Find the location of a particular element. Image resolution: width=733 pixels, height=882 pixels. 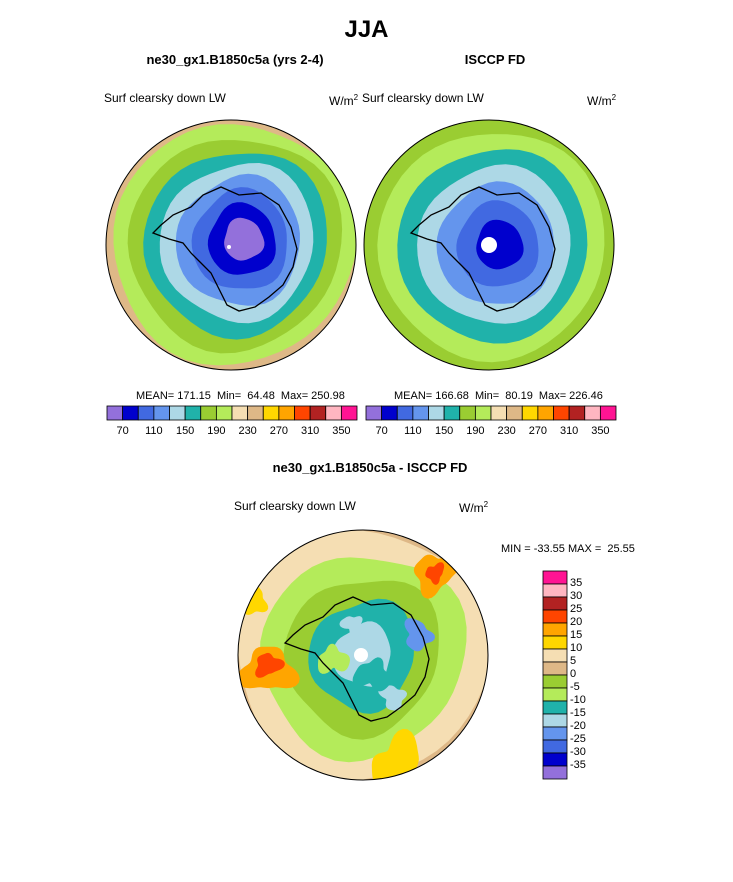

panel-3-min-max: MIN = -33.55 MAX = 25.55 is located at coordinates (568, 549).